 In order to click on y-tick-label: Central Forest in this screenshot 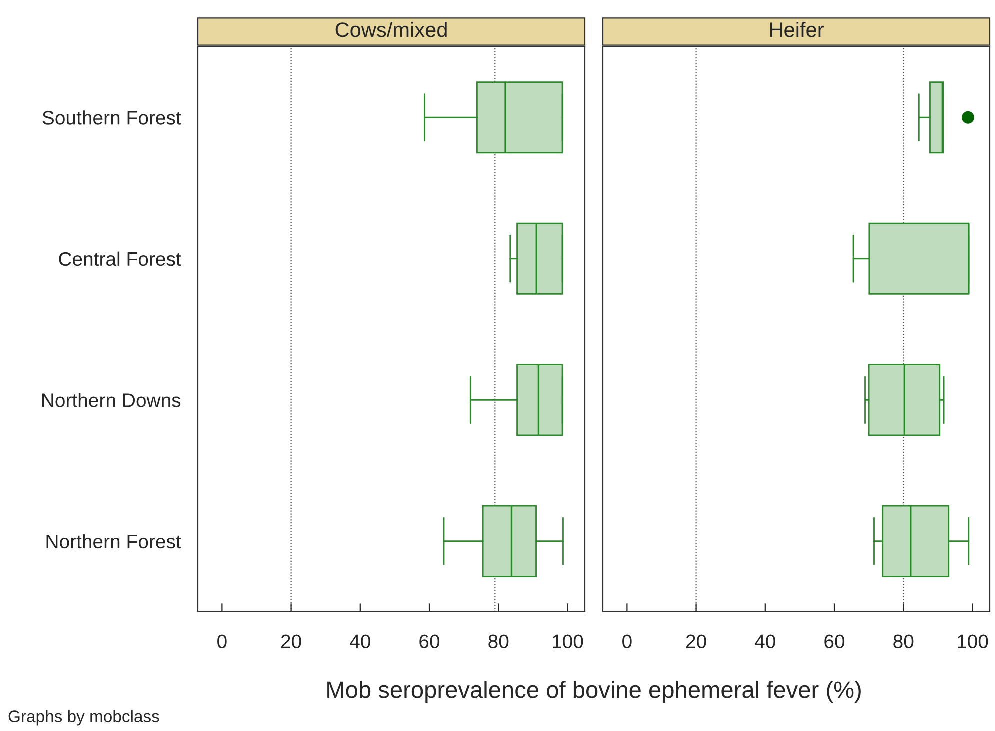, I will do `click(120, 259)`.